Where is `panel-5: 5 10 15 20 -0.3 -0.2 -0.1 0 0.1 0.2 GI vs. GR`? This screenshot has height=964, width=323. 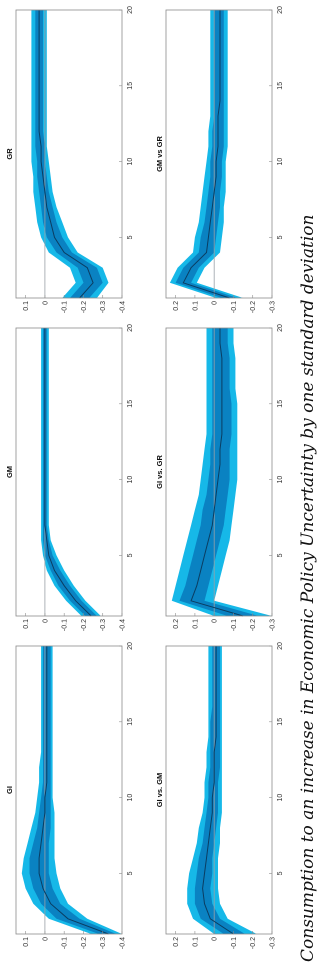
panel-5: 5 10 15 20 -0.3 -0.2 -0.1 0 0.1 0.2 GI vs. GR is located at coordinates (219, 477).